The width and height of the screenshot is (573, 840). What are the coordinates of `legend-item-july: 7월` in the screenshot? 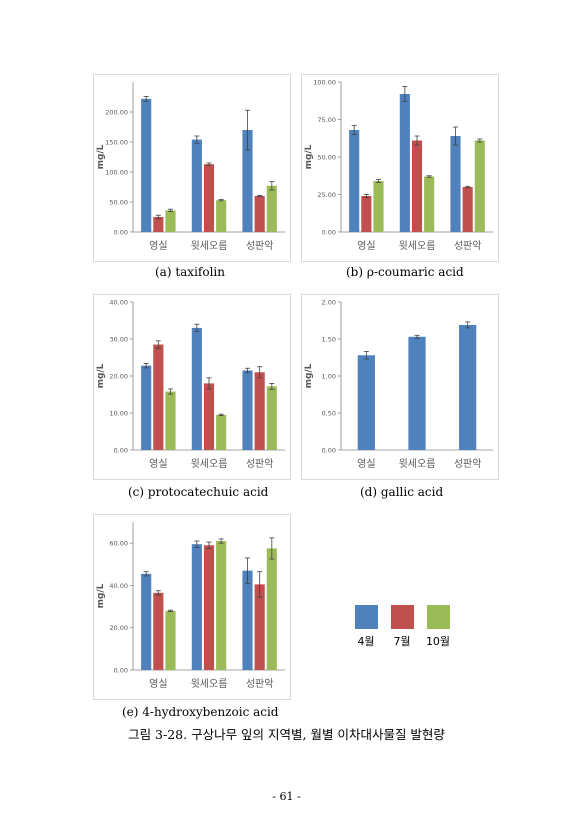 It's located at (402, 627).